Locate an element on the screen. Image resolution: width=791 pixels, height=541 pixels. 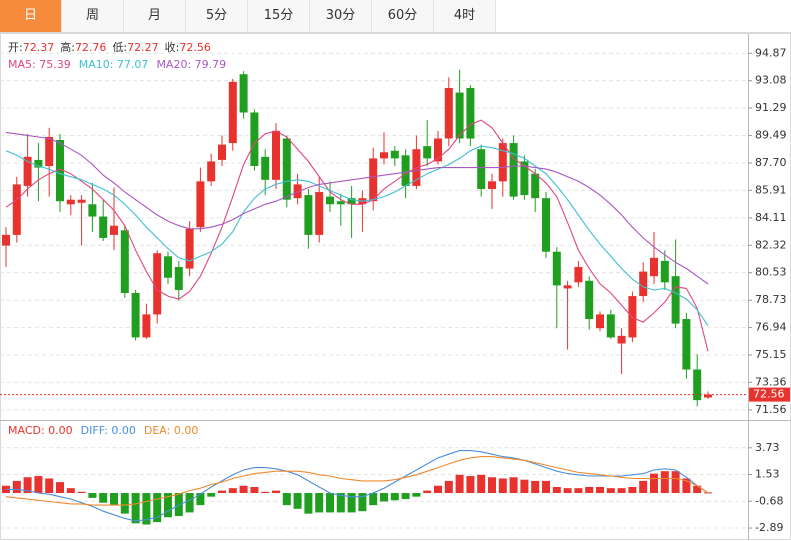
y-tick-label: 73.36 is located at coordinates (771, 381).